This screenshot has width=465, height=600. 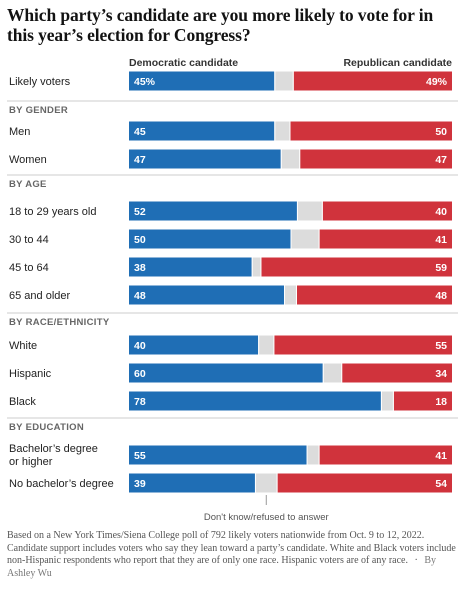 What do you see at coordinates (441, 346) in the screenshot?
I see `label-republican: 55` at bounding box center [441, 346].